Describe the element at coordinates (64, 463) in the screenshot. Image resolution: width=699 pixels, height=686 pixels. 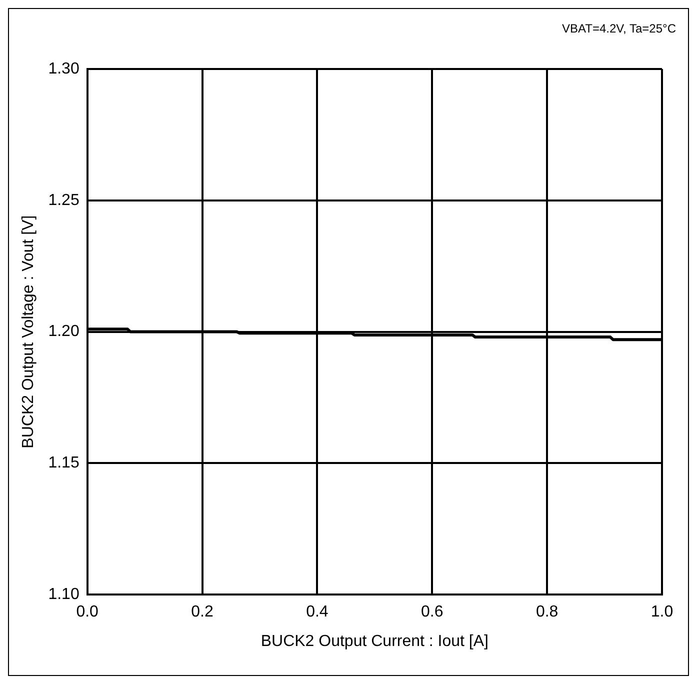
I see `y-tick-label: 1.15` at that location.